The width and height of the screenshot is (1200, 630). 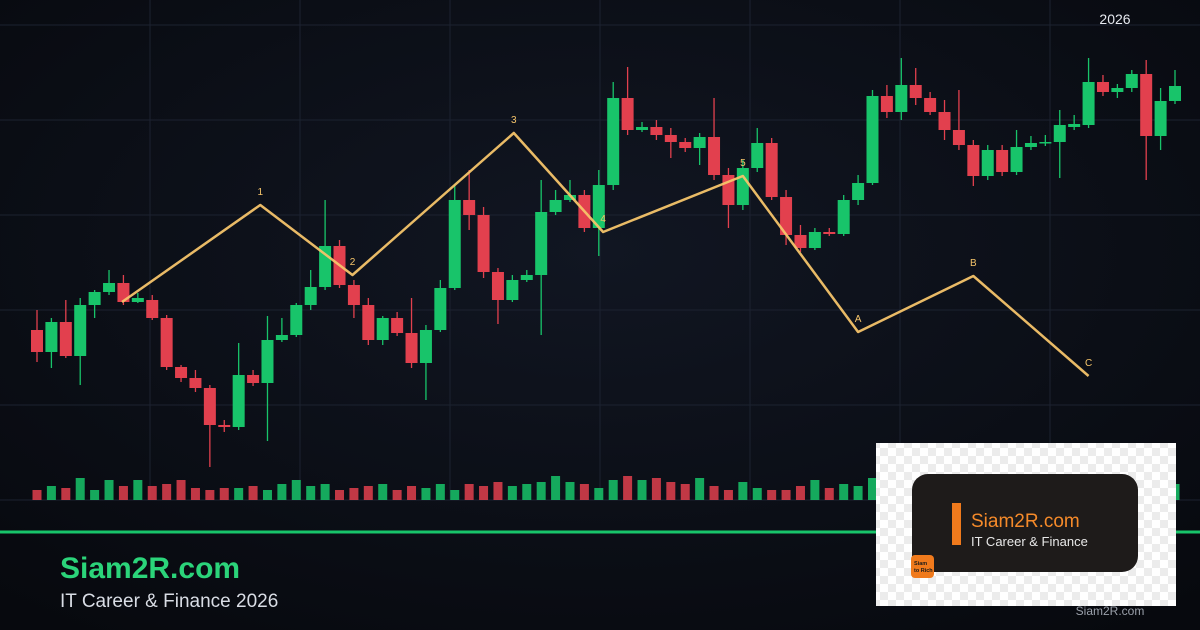 I want to click on wave-label: B, so click(x=973, y=263).